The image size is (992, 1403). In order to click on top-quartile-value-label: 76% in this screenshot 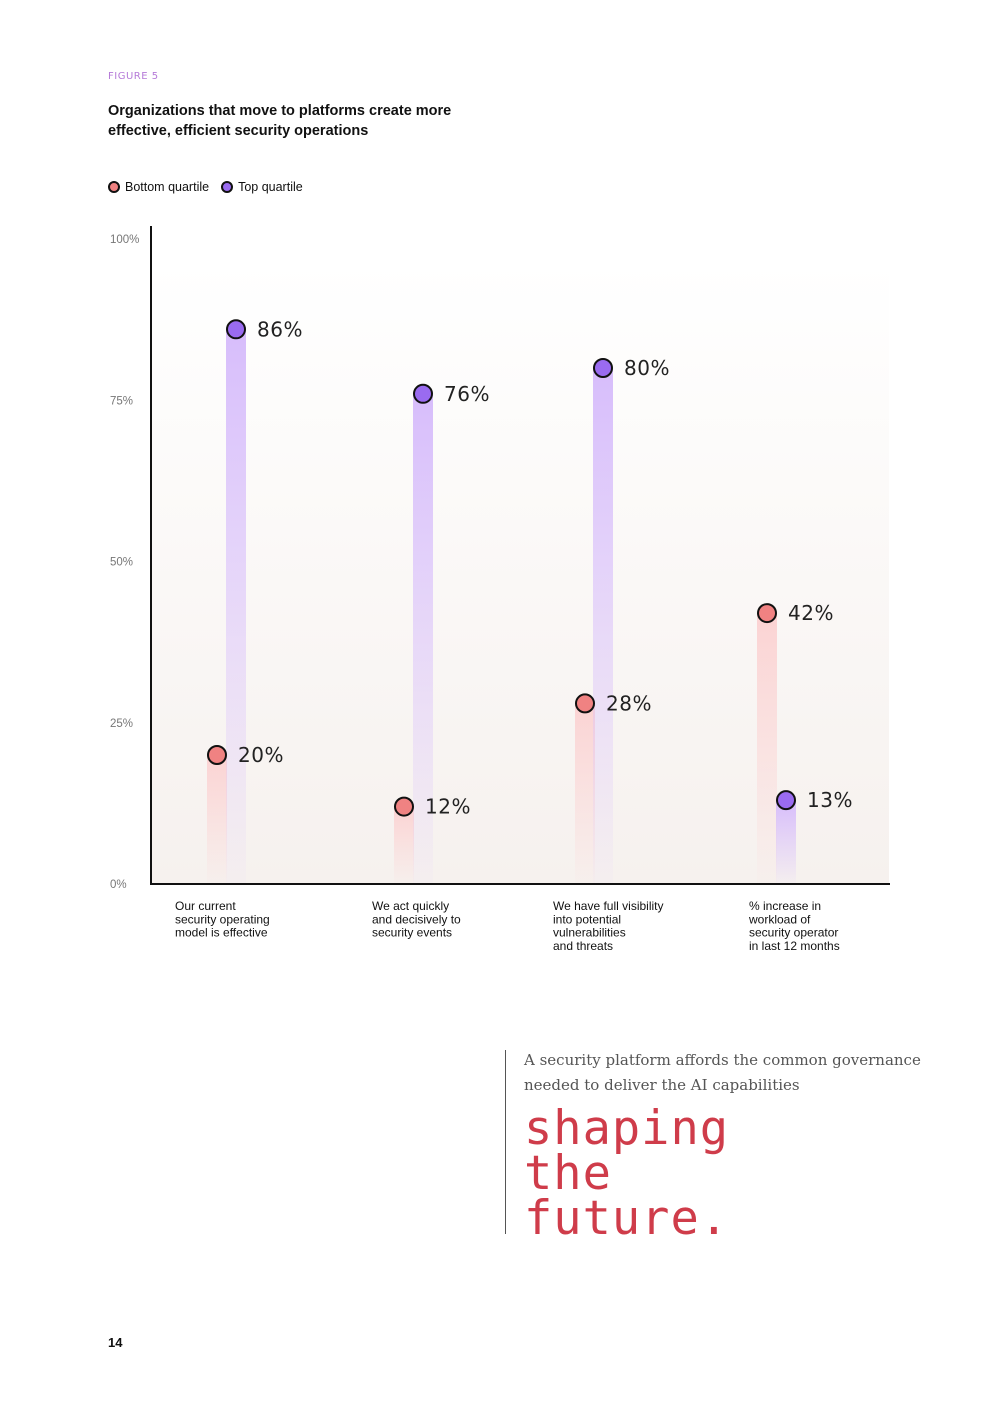, I will do `click(467, 394)`.